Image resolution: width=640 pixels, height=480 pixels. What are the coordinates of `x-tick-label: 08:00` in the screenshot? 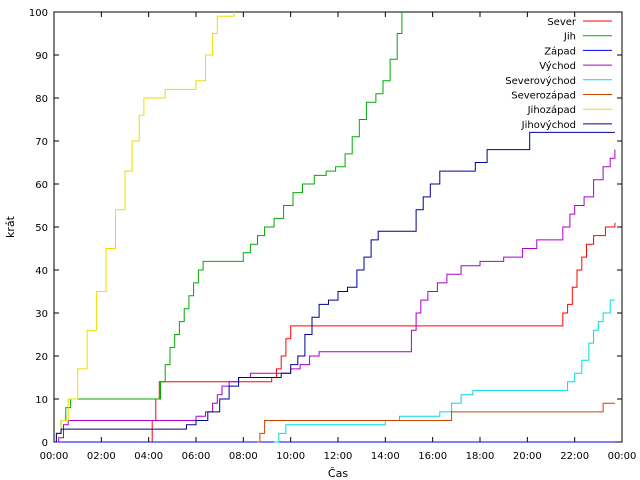 It's located at (243, 456).